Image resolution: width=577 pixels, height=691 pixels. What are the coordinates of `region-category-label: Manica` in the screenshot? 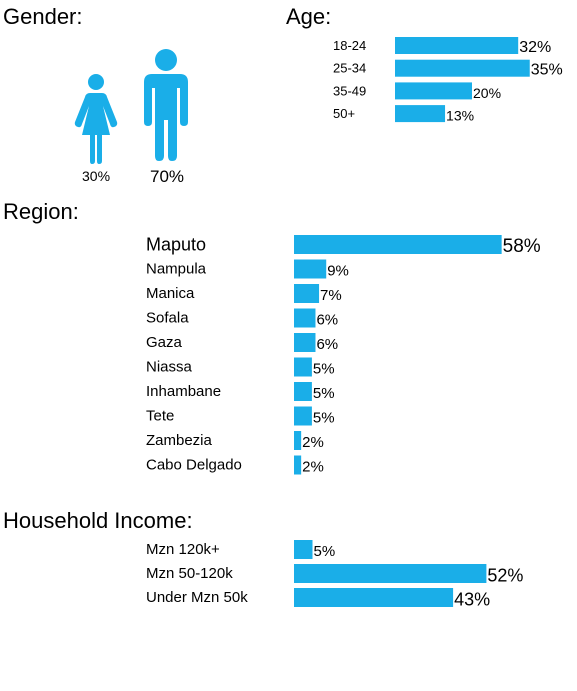 It's located at (170, 293).